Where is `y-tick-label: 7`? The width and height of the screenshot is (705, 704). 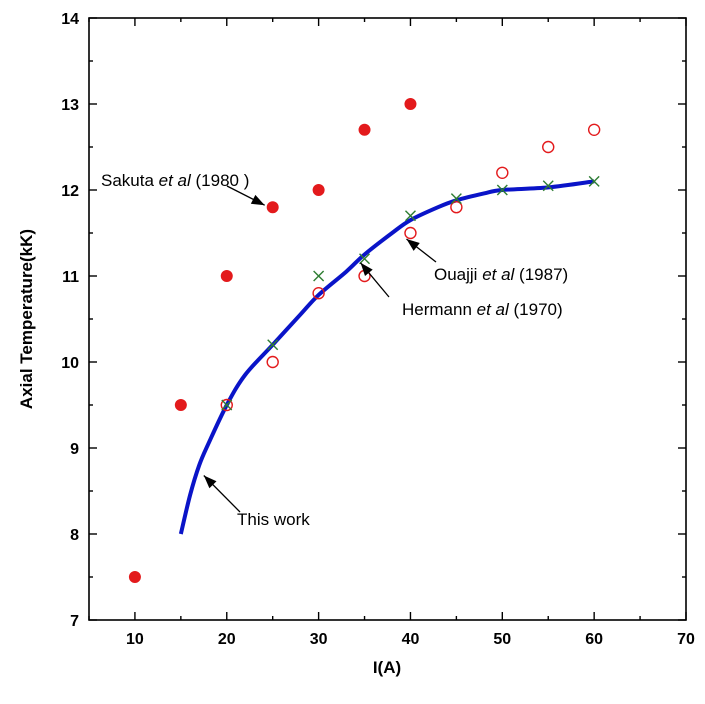
y-tick-label: 7 is located at coordinates (74, 621).